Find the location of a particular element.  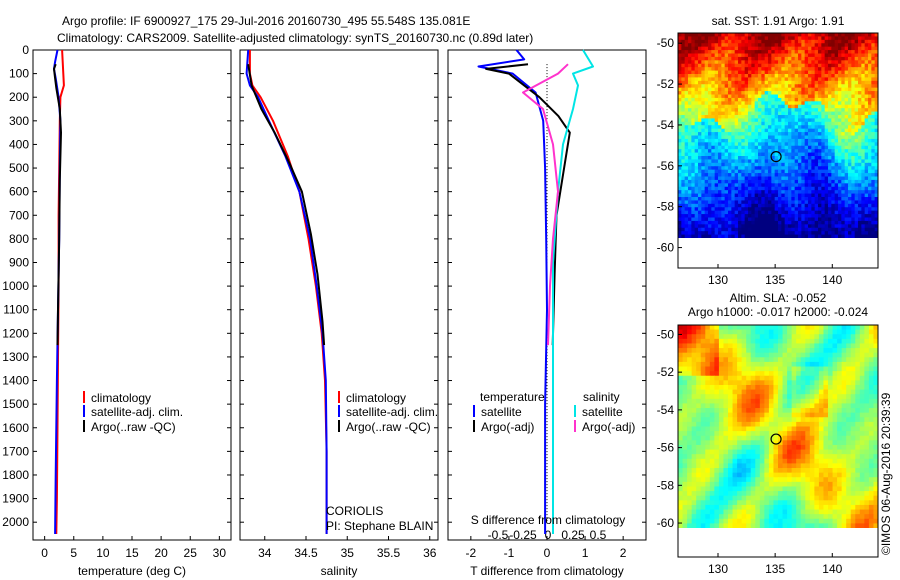

sla-map-title: Altim. SLA: -0.052 is located at coordinates (778, 298).